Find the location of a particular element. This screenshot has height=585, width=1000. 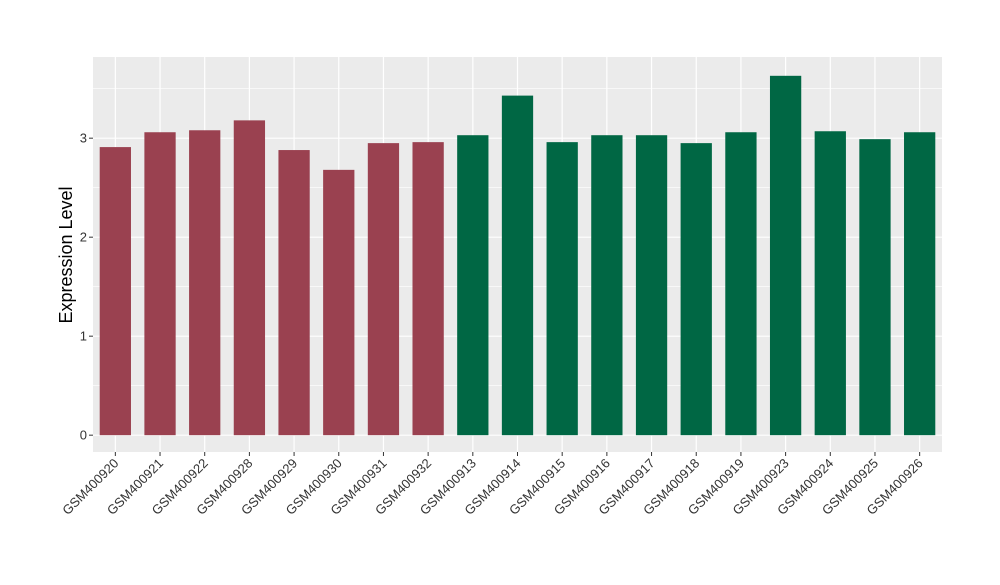

bar-GSM400929 is located at coordinates (294, 293).